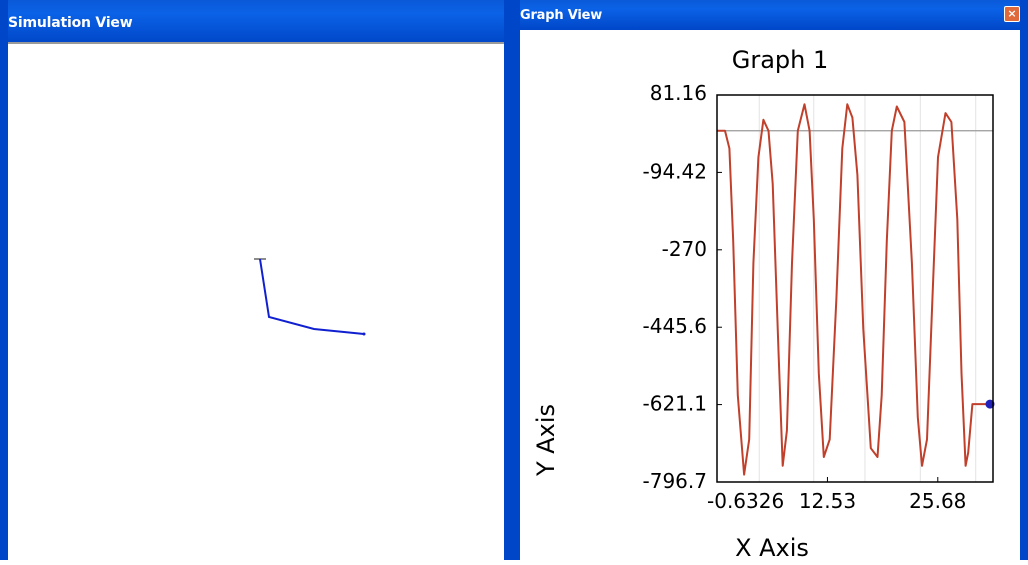 This screenshot has width=1028, height=565. I want to click on y-tick-label: -796.7, so click(675, 481).